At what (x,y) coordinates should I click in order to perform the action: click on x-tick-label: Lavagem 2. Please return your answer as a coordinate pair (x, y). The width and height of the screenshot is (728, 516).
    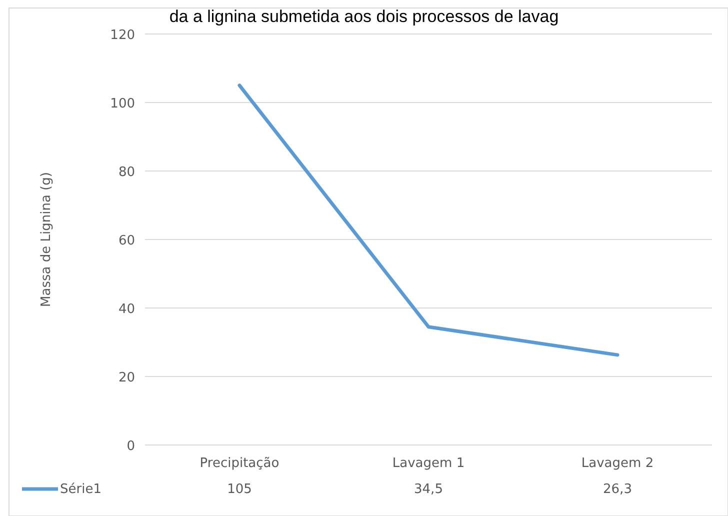
    Looking at the image, I should click on (617, 463).